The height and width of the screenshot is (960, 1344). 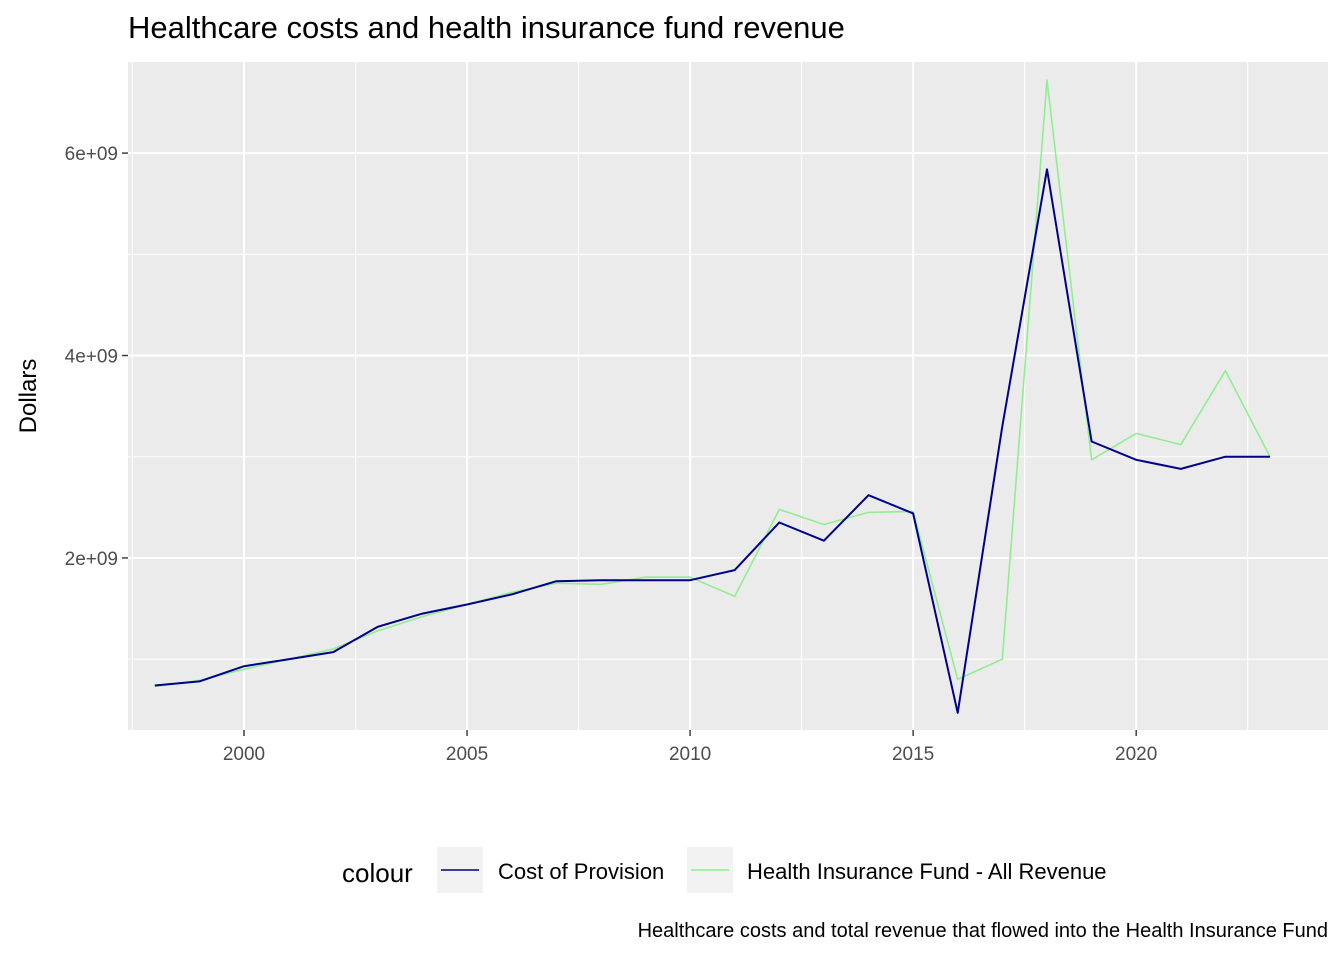 I want to click on y-axis-label: Dollars, so click(x=28, y=396).